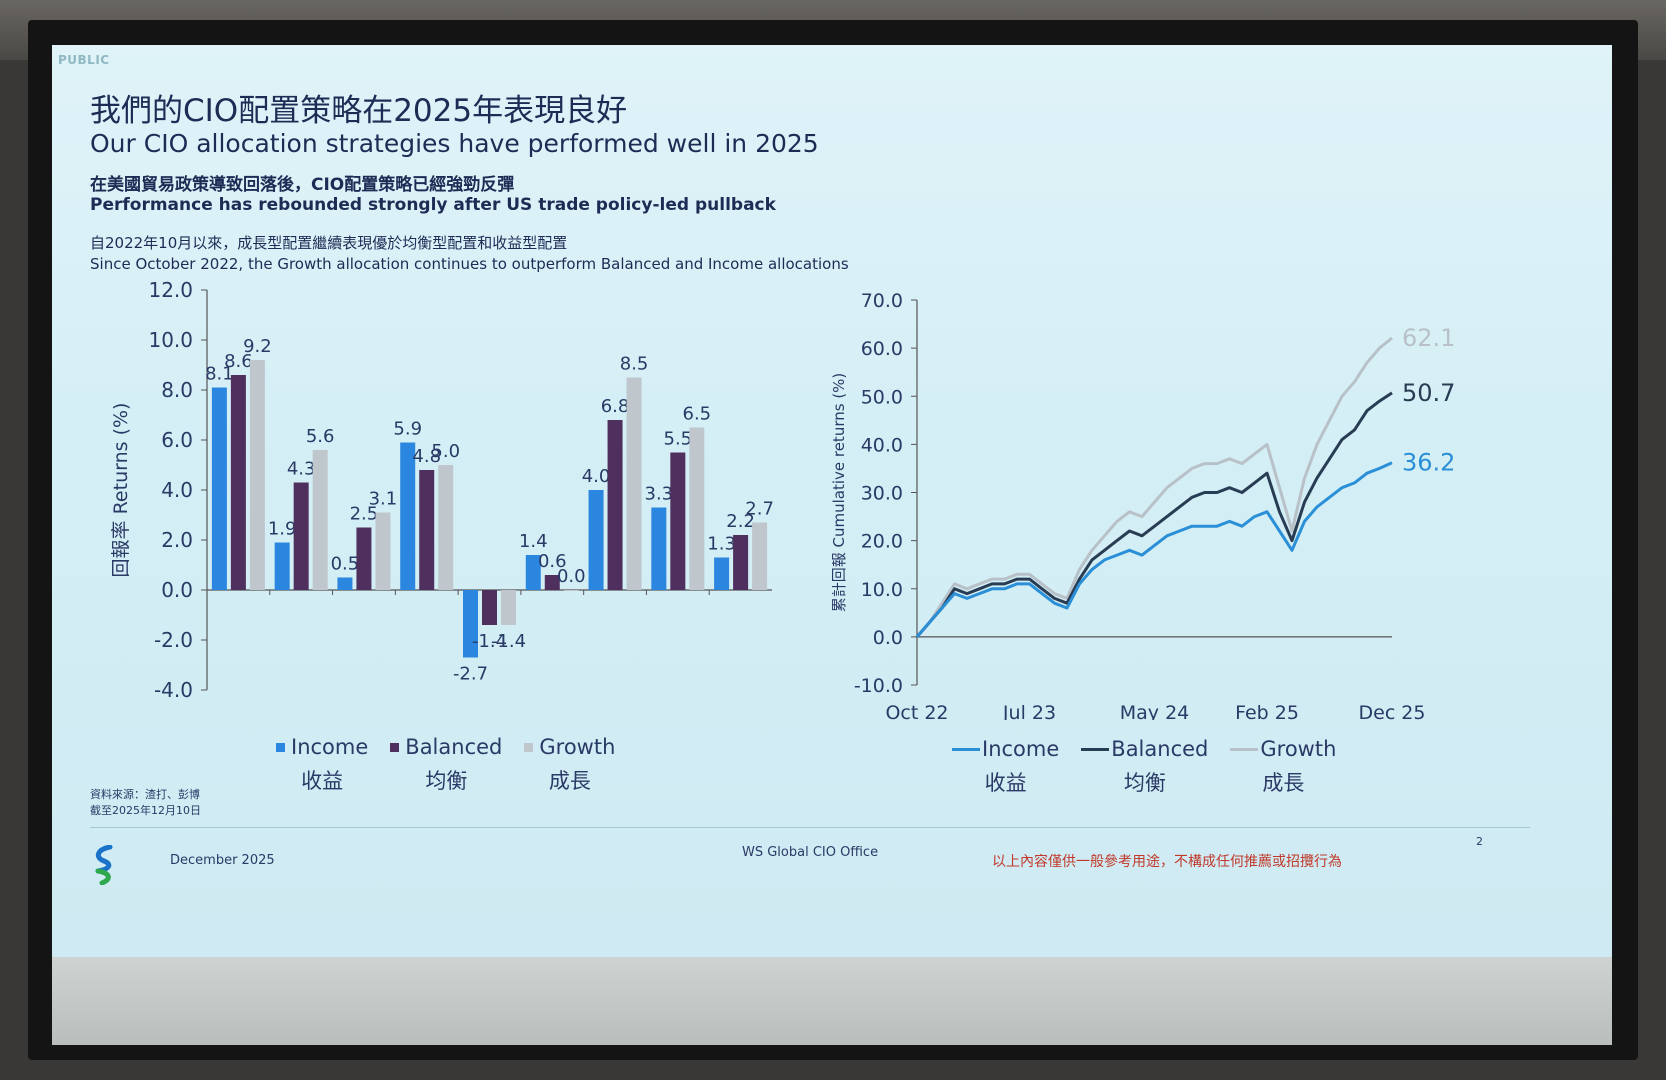 The image size is (1666, 1080). Describe the element at coordinates (552, 561) in the screenshot. I see `data-label: 0.6` at that location.